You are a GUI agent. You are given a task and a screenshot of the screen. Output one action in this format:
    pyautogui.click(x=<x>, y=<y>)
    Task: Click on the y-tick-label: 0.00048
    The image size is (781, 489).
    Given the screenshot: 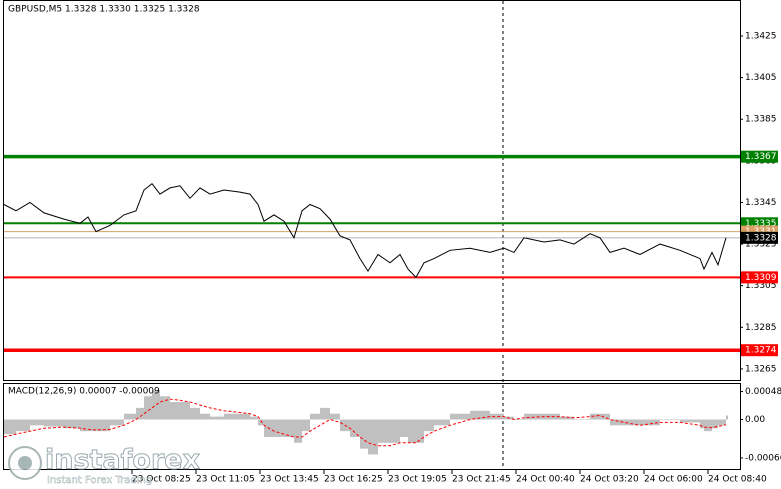 What is the action you would take?
    pyautogui.click(x=763, y=392)
    